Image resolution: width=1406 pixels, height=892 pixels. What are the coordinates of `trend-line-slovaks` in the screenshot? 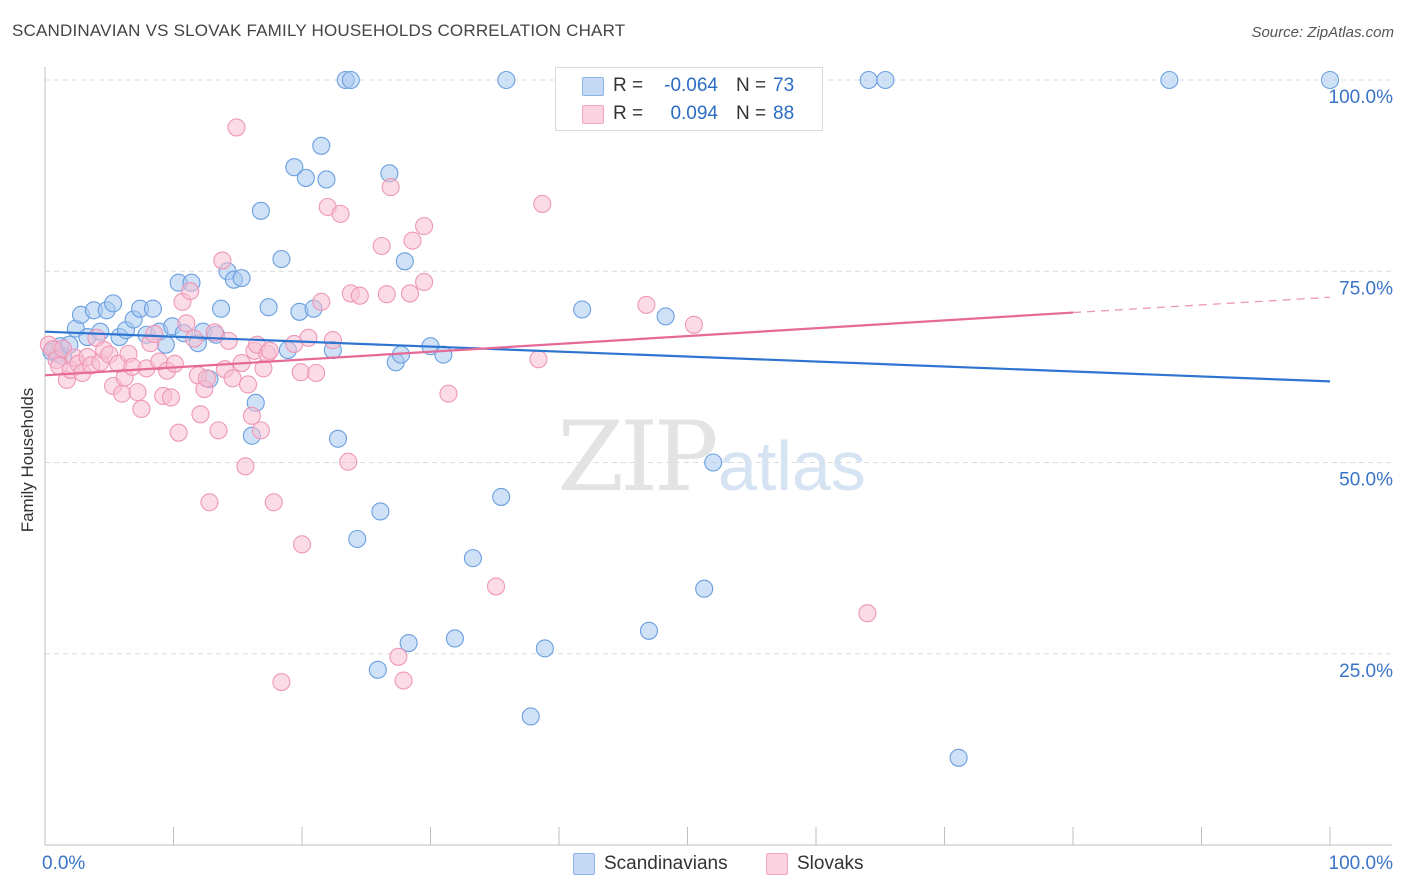 It's located at (559, 344).